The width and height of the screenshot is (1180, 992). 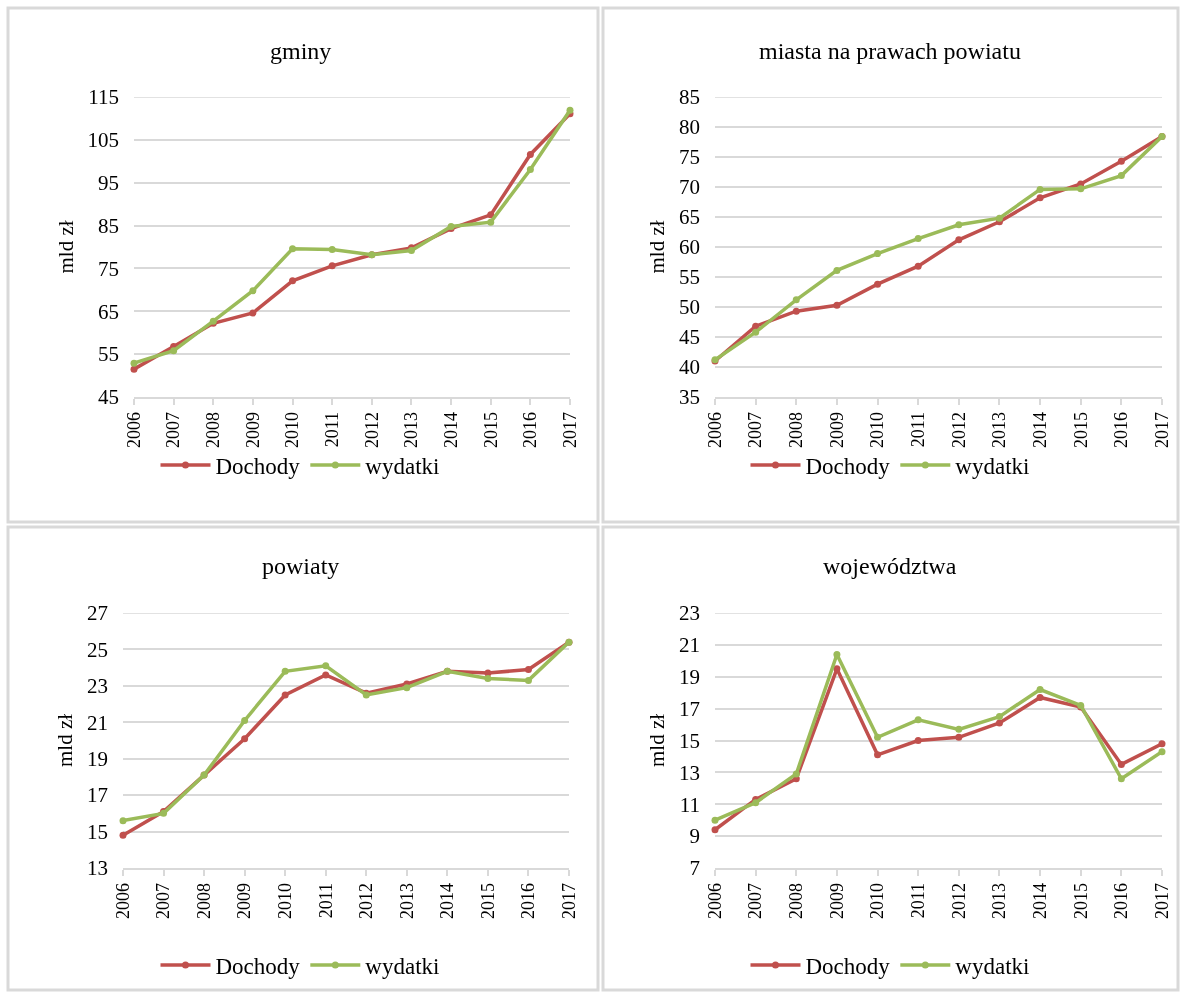 I want to click on y-tick-label: 35, so click(x=689, y=397).